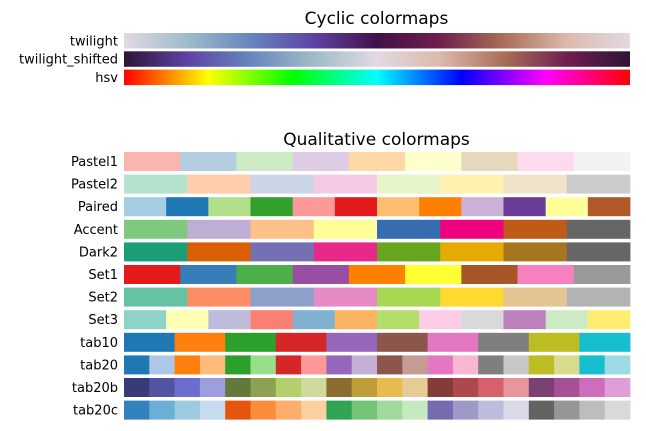 The height and width of the screenshot is (431, 646). What do you see at coordinates (99, 365) in the screenshot?
I see `colormap-label: tab20` at bounding box center [99, 365].